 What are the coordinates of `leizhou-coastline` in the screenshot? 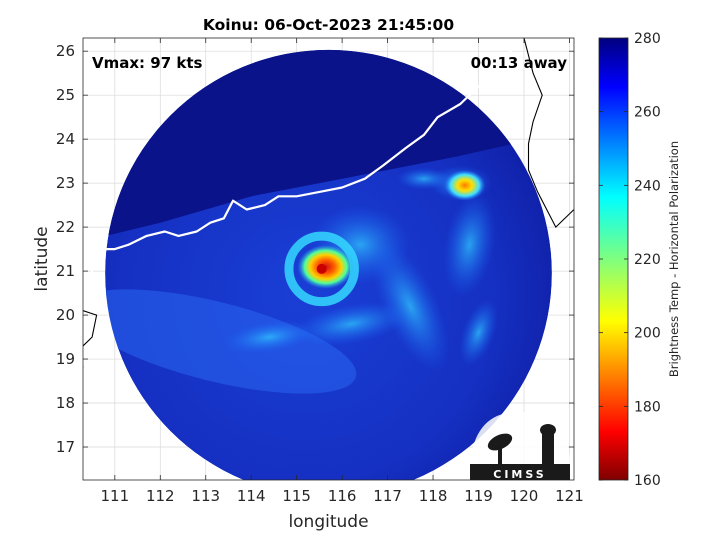 It's located at (88, 280).